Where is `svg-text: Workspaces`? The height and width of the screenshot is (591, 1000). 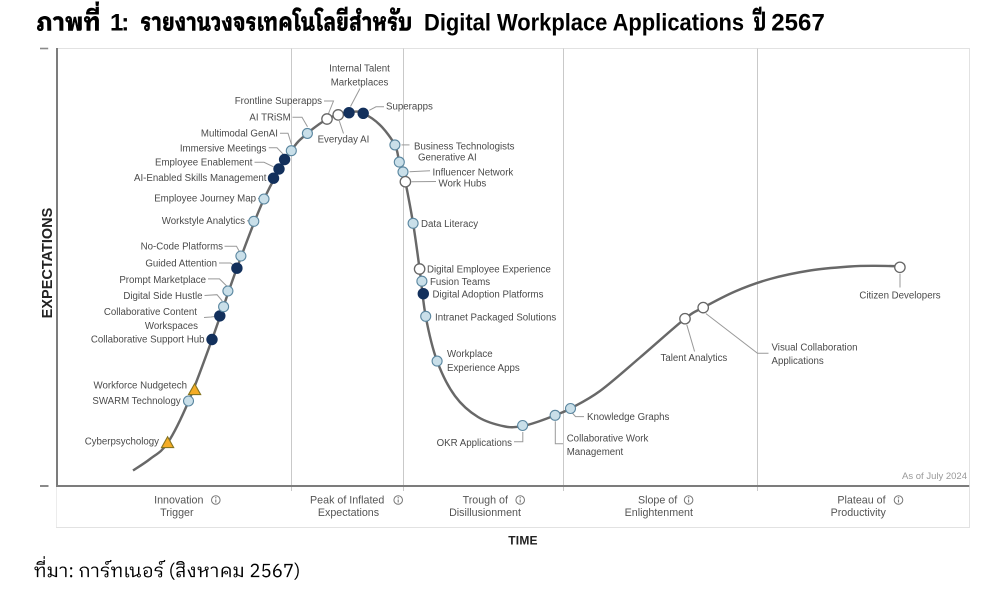
svg-text: Workspaces is located at coordinates (171, 326).